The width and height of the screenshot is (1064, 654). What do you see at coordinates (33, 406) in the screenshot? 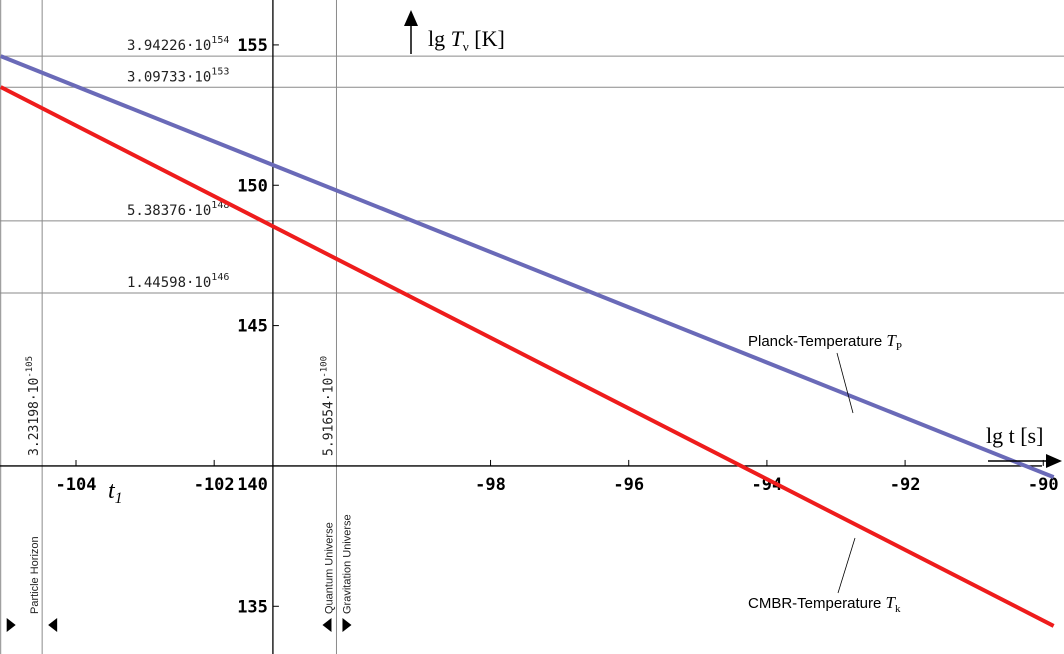
I see `v-reference-label: 3.23198·10-105` at bounding box center [33, 406].